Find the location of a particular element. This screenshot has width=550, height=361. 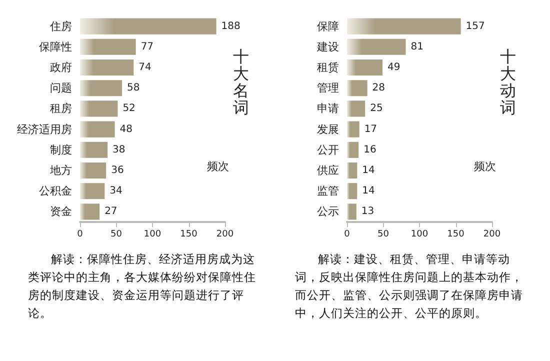

text: 十大名词 is located at coordinates (241, 82).